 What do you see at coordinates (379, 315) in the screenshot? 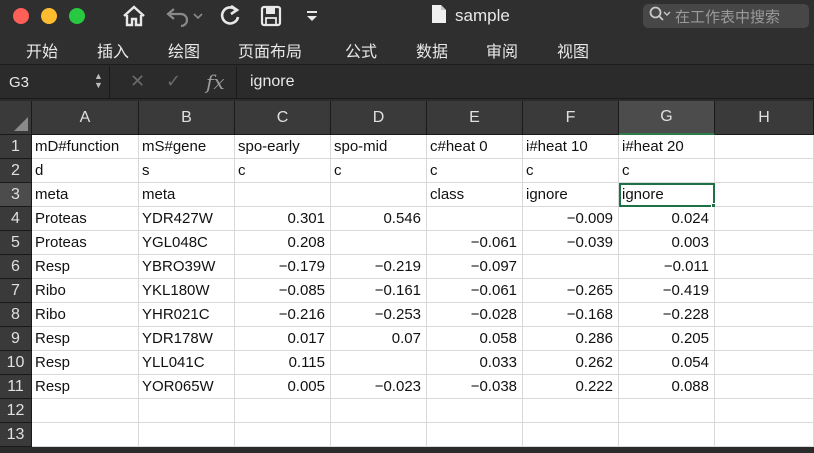
I see `cell-d8: −0.253` at bounding box center [379, 315].